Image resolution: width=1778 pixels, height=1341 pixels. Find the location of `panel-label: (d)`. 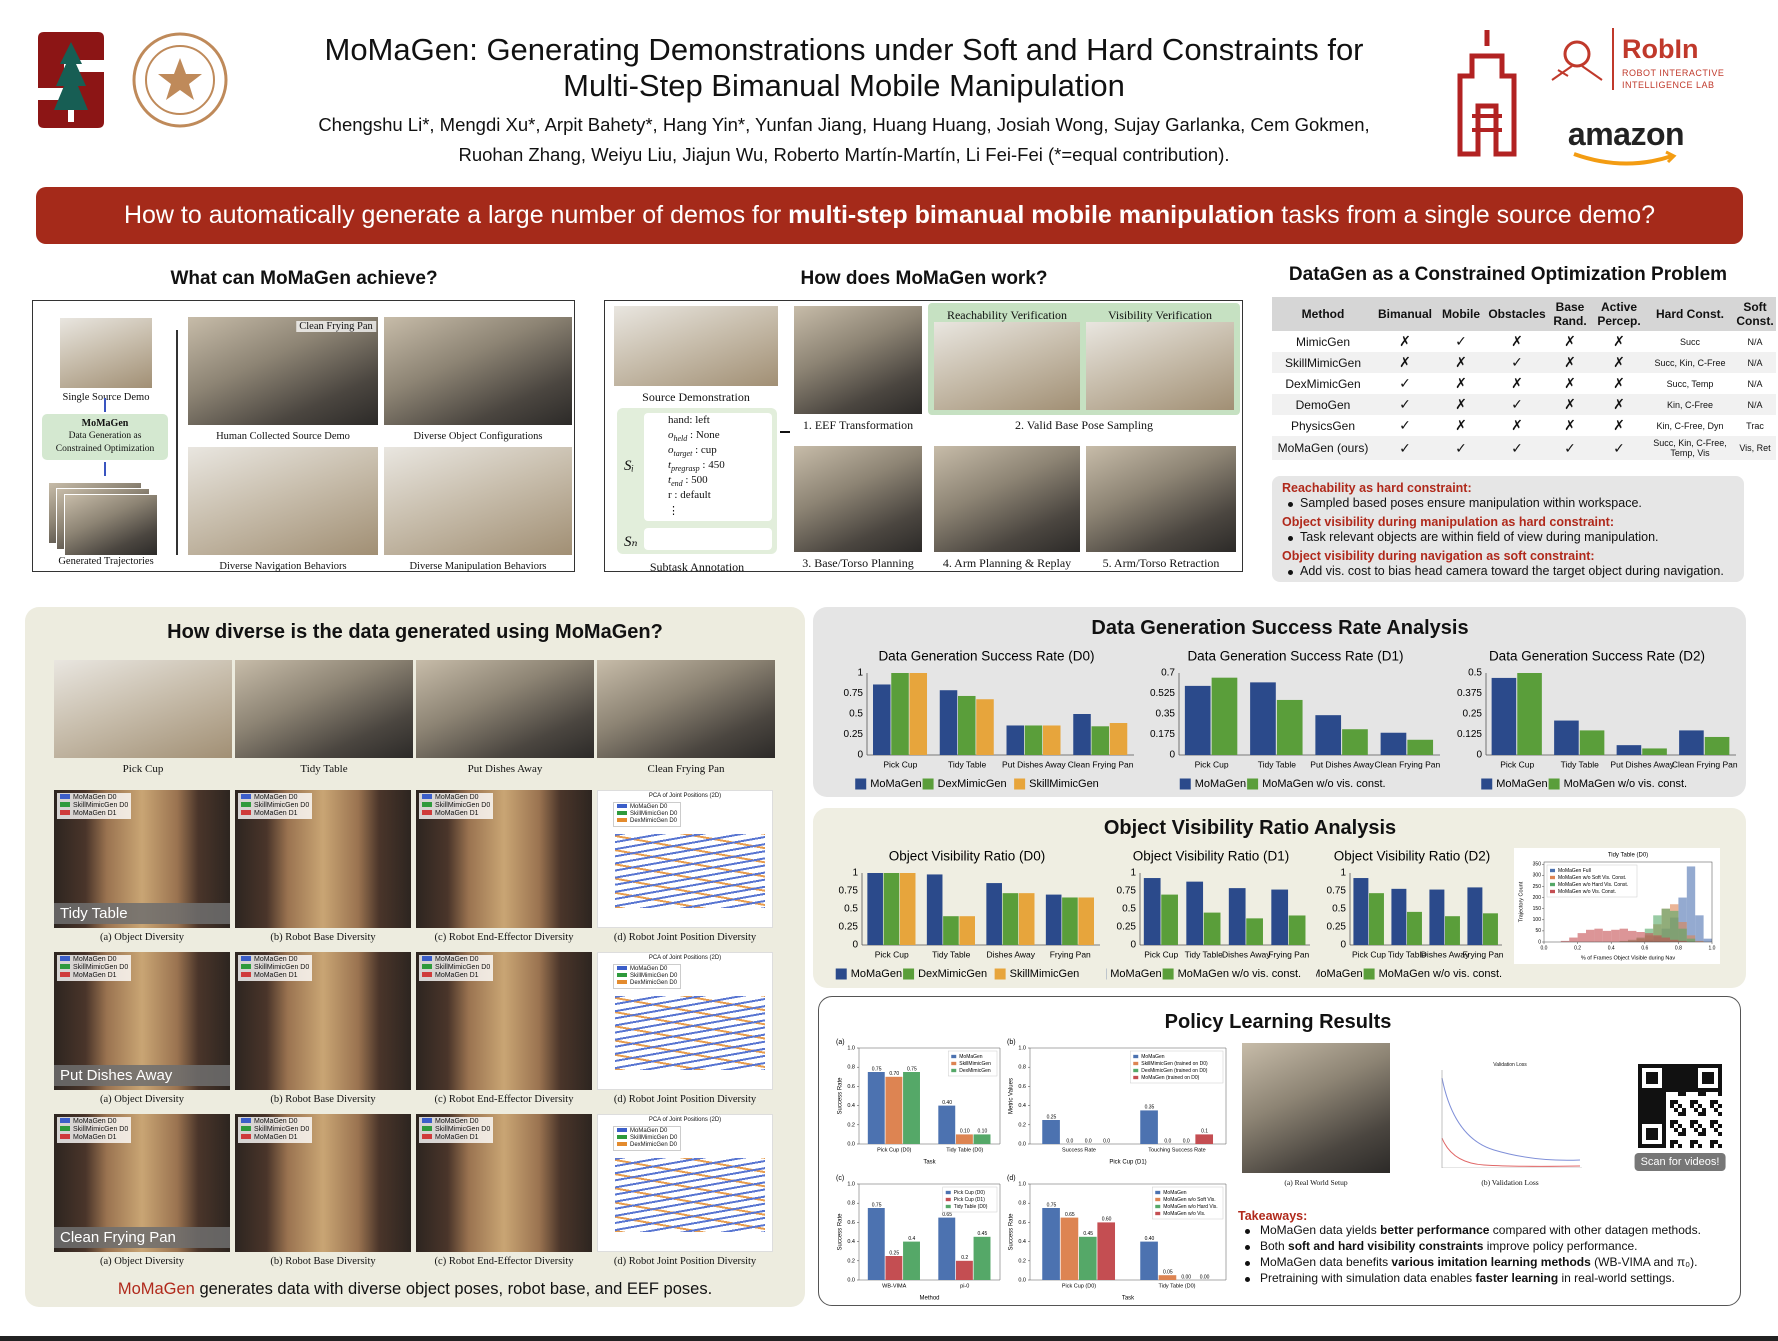

panel-label: (d) is located at coordinates (1011, 1178).